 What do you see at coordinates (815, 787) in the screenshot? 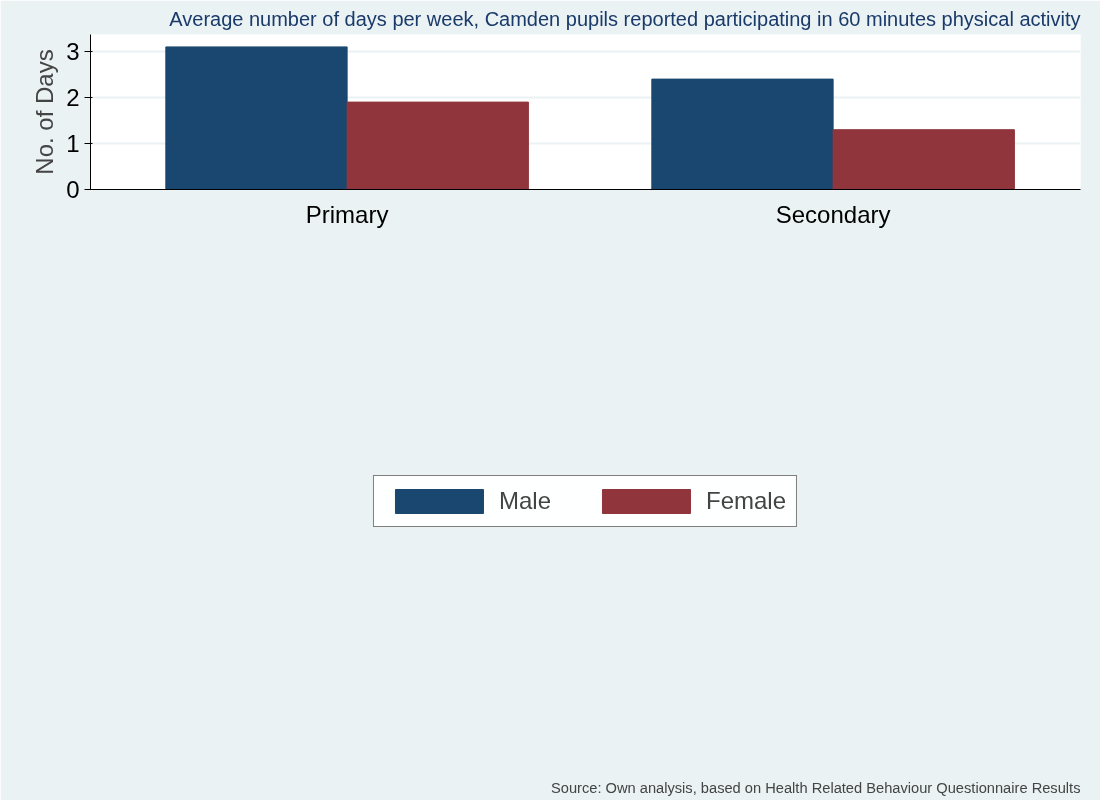
I see `source-note: Source: Own analysis, based on Health Related Behaviour Questionnaire Results` at bounding box center [815, 787].